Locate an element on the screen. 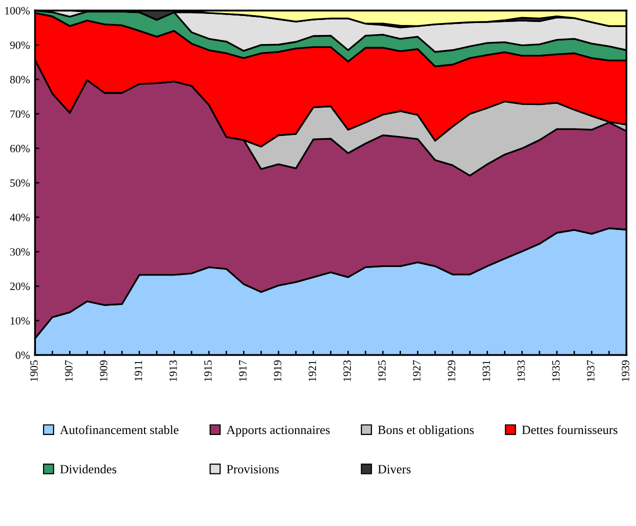  x-tick-label: 1923 is located at coordinates (347, 371).